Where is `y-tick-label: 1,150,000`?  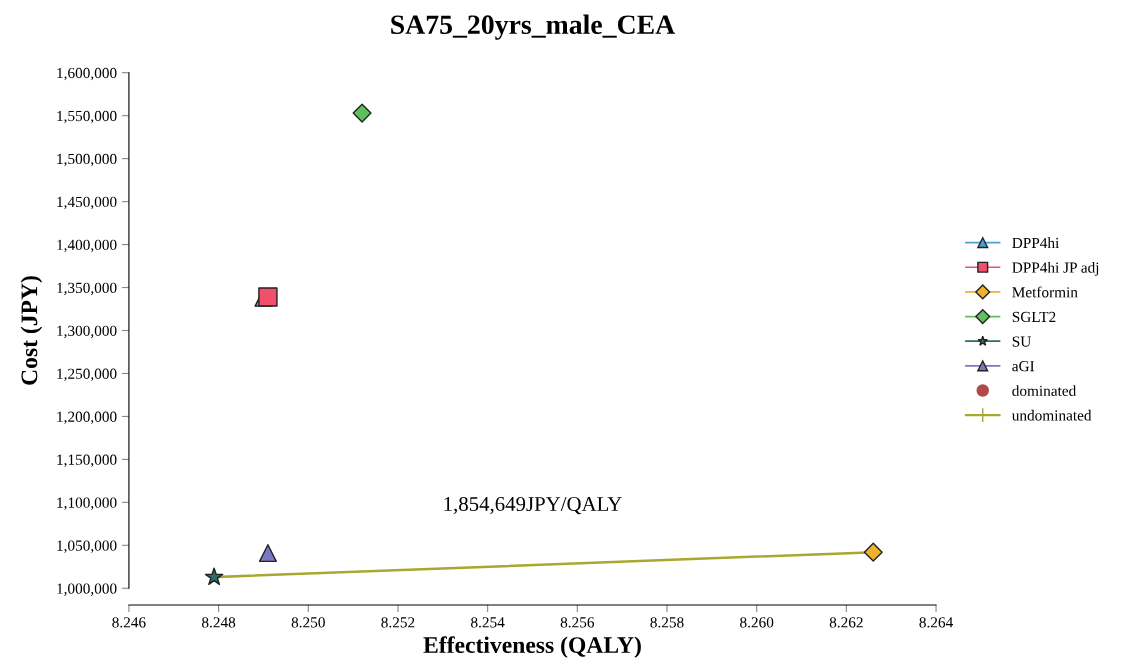
y-tick-label: 1,150,000 is located at coordinates (87, 461).